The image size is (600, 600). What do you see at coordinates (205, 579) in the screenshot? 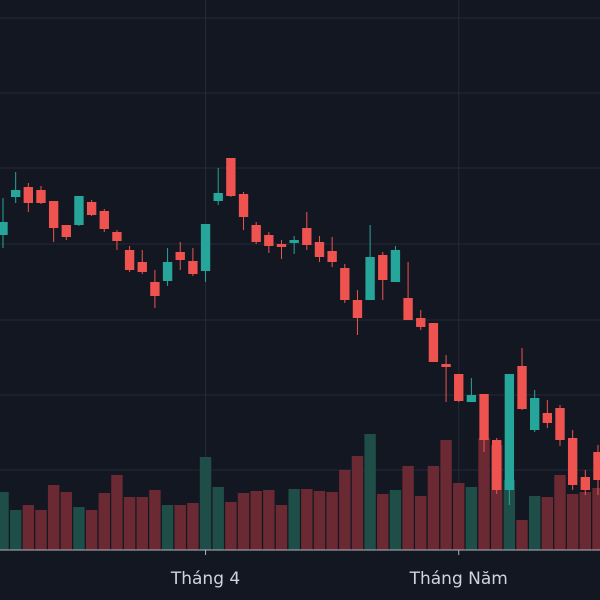
I see `x-tick-label: Tháng 4` at bounding box center [205, 579].